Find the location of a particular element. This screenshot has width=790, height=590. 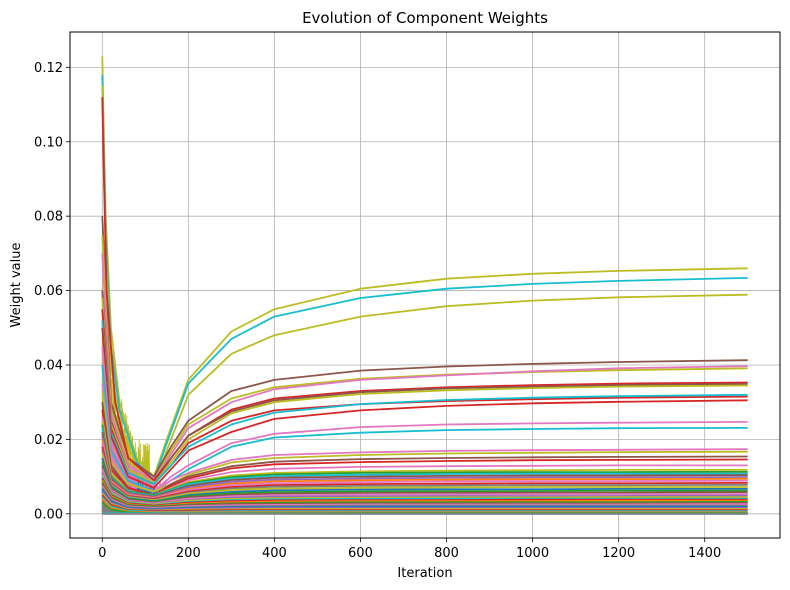

x-tick-label: 600 is located at coordinates (360, 553).